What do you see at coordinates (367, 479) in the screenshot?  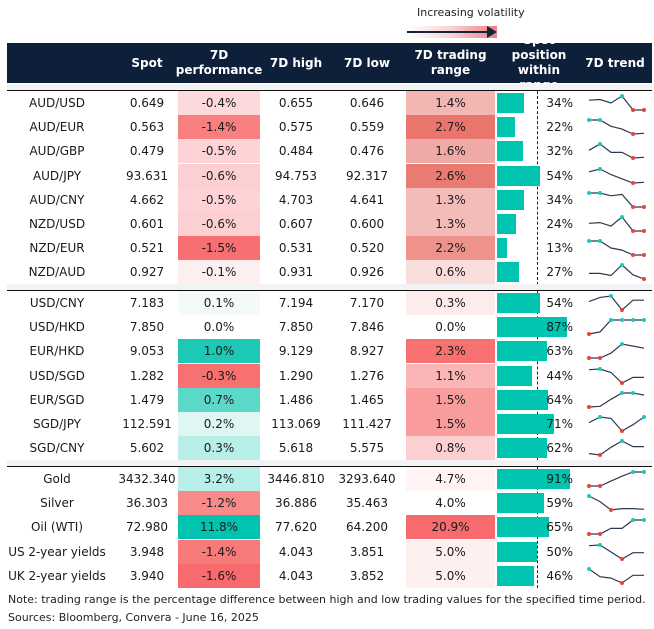 I see `low-value: 3293.640` at bounding box center [367, 479].